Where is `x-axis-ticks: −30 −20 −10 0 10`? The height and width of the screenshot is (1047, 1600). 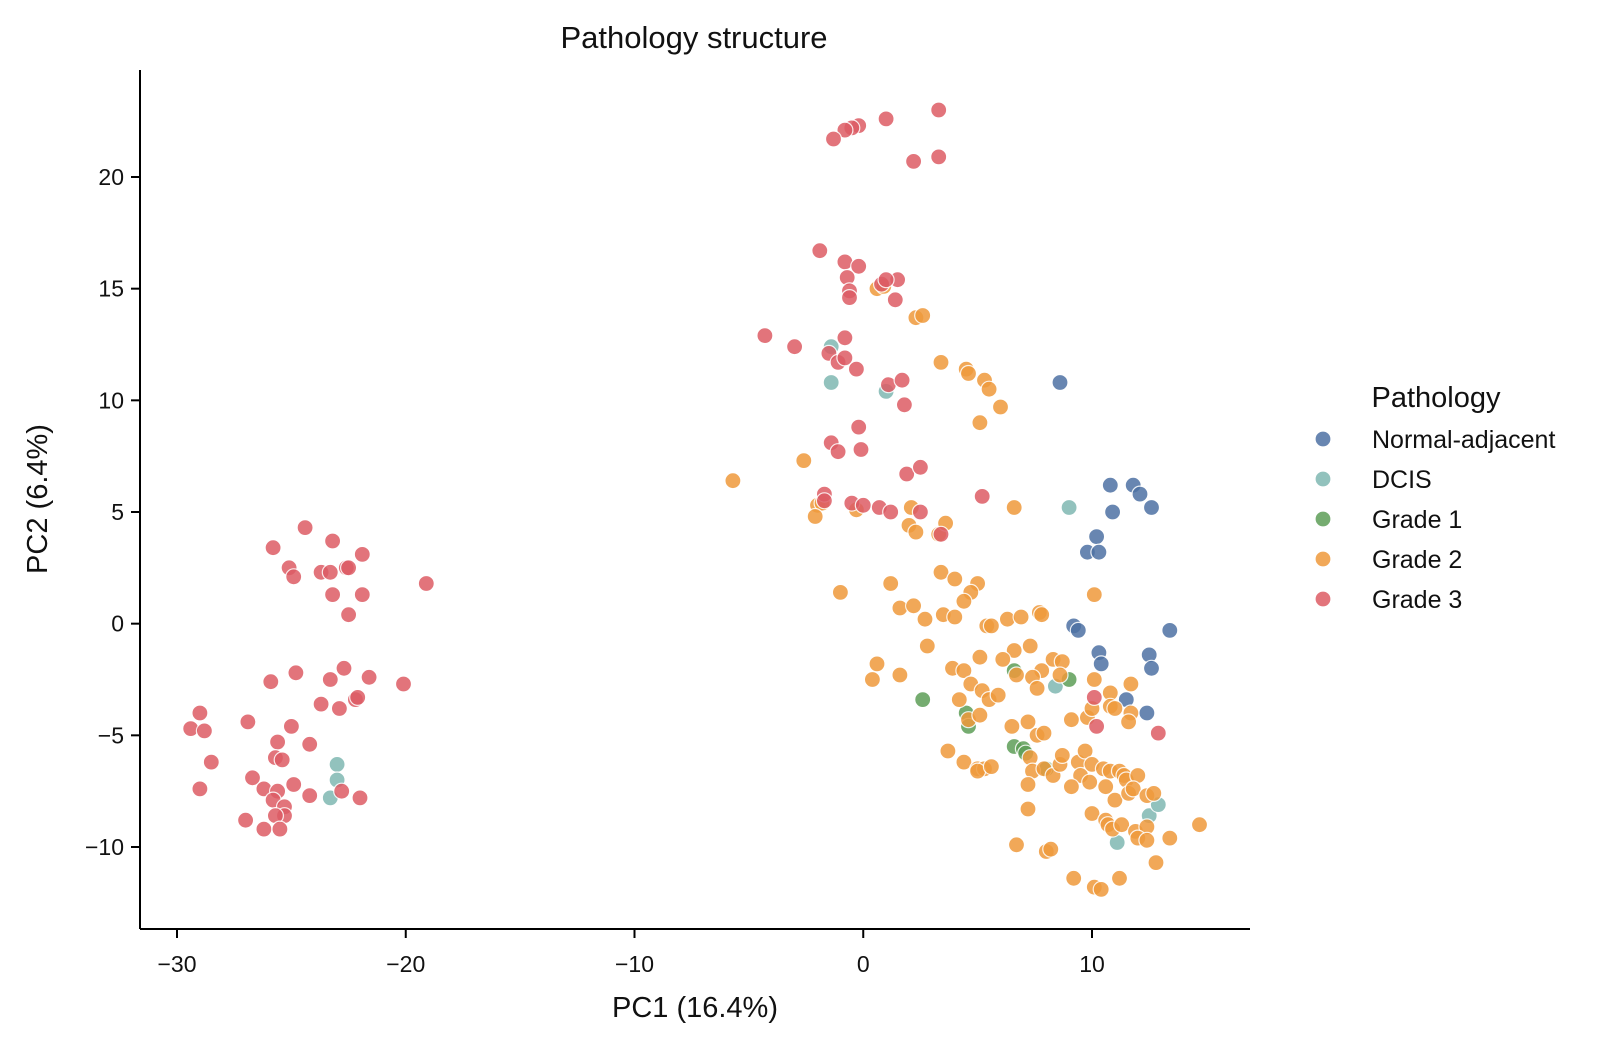 x-axis-ticks: −30 −20 −10 0 10 is located at coordinates (631, 953).